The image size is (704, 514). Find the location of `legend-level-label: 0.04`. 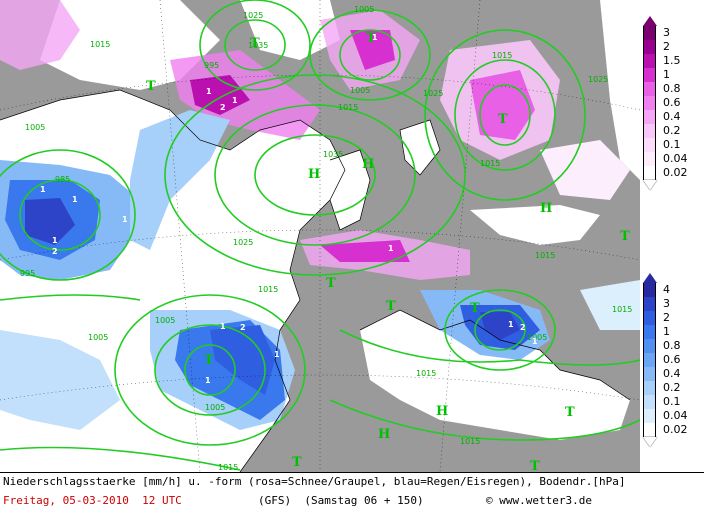

legend-level-label: 0.04 is located at coordinates (675, 158).